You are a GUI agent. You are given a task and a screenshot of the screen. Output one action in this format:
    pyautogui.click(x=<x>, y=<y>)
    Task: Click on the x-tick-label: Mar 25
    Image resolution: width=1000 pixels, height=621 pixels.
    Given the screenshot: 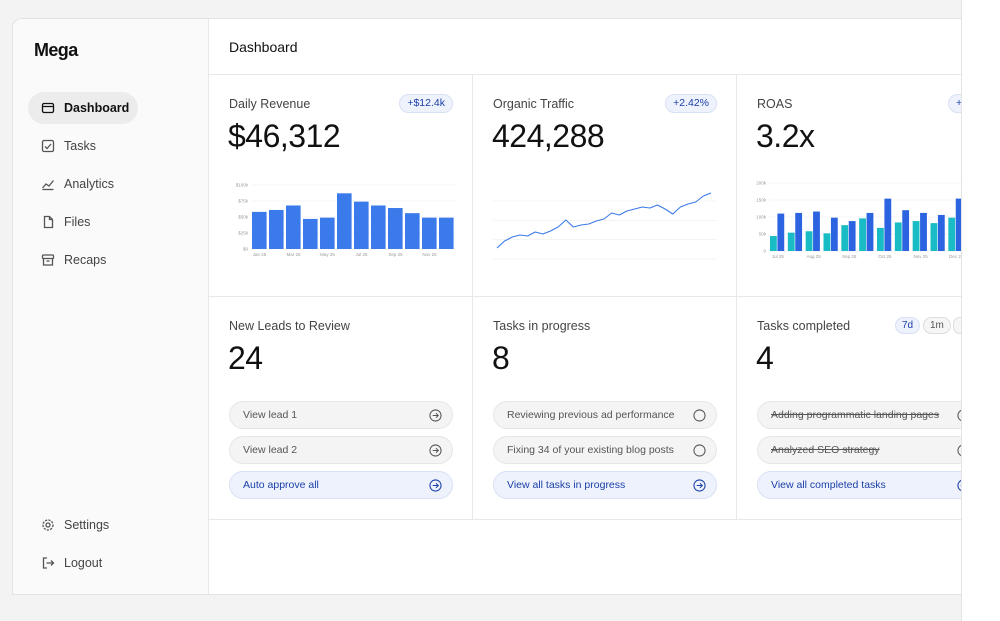 What is the action you would take?
    pyautogui.click(x=293, y=254)
    